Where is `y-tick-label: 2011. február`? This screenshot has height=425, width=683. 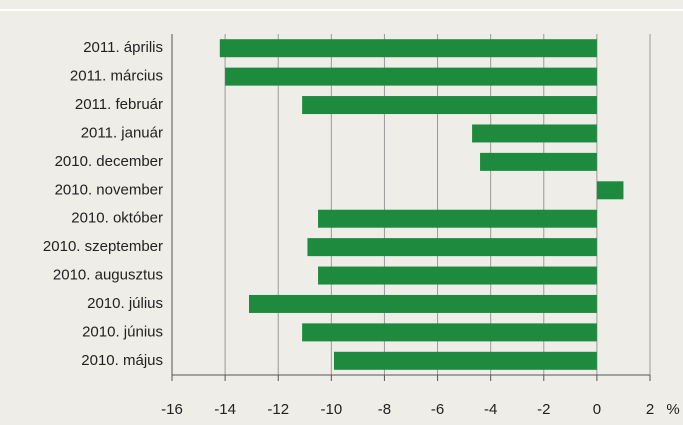
y-tick-label: 2011. február is located at coordinates (119, 104).